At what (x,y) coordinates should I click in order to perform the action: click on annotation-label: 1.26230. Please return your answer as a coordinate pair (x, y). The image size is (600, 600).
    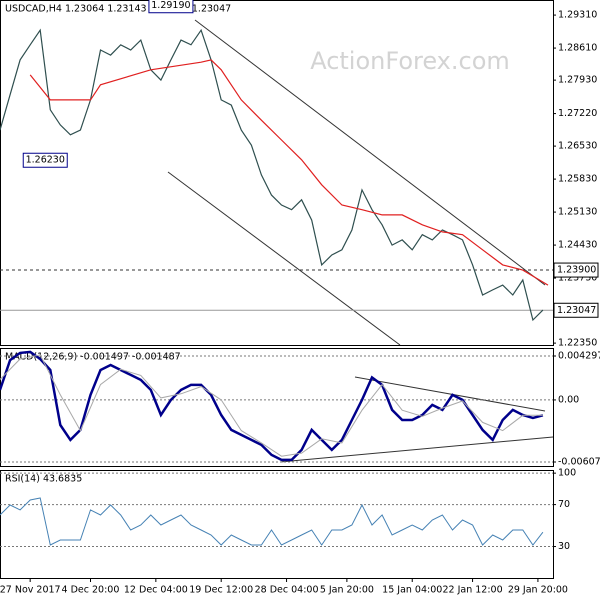
    Looking at the image, I should click on (45, 160).